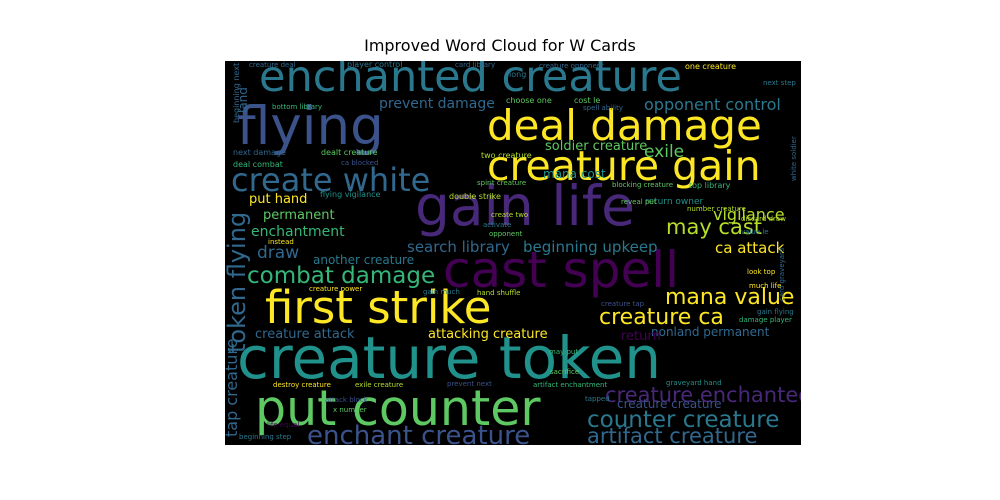 The image size is (1000, 500). What do you see at coordinates (497, 225) in the screenshot?
I see `word-activate: activate` at bounding box center [497, 225].